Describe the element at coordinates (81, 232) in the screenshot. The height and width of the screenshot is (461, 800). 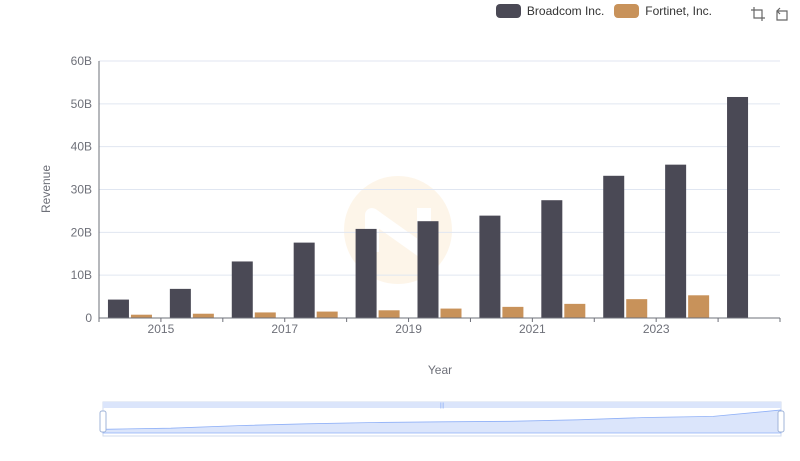
I see `y-tick-label: 20B` at that location.